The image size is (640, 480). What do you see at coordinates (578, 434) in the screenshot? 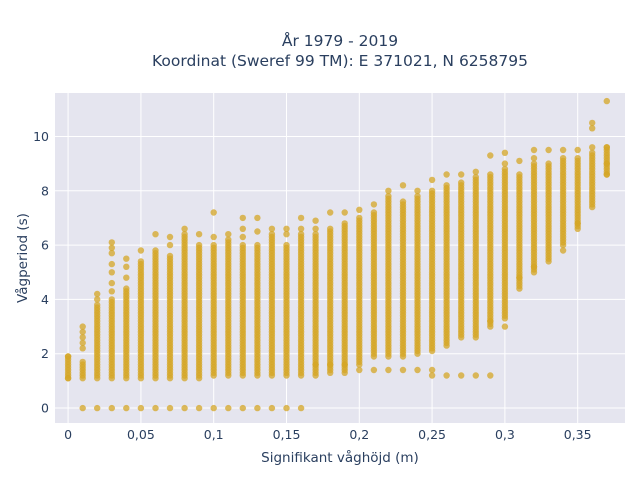
I see `x-tick-label: 0,35` at bounding box center [578, 434].